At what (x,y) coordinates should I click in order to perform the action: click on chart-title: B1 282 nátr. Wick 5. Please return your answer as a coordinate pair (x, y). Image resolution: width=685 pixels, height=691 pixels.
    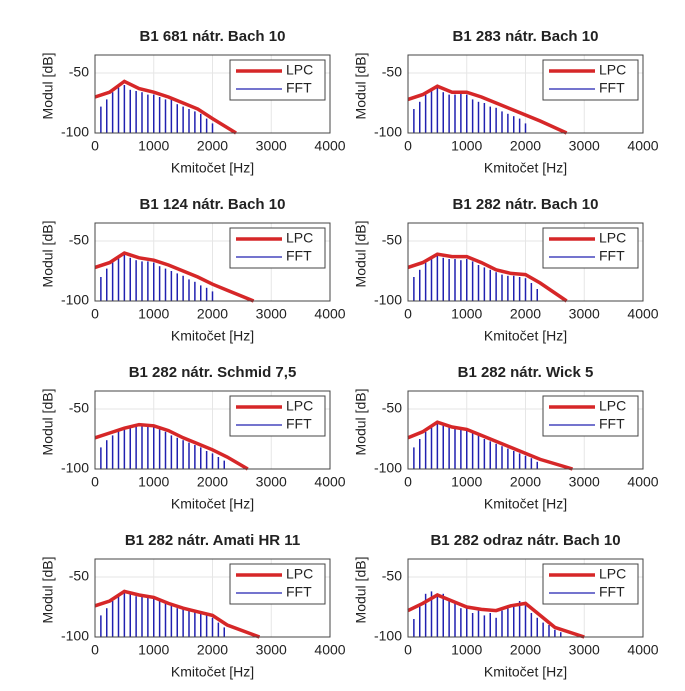
    Looking at the image, I should click on (526, 372).